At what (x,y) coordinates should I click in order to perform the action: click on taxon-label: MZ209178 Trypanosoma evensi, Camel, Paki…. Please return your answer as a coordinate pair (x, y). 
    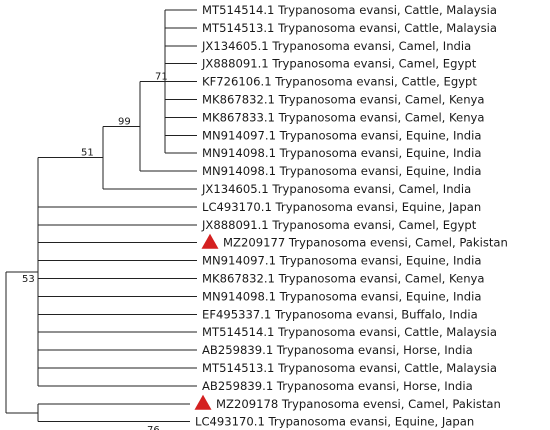
    Looking at the image, I should click on (358, 404).